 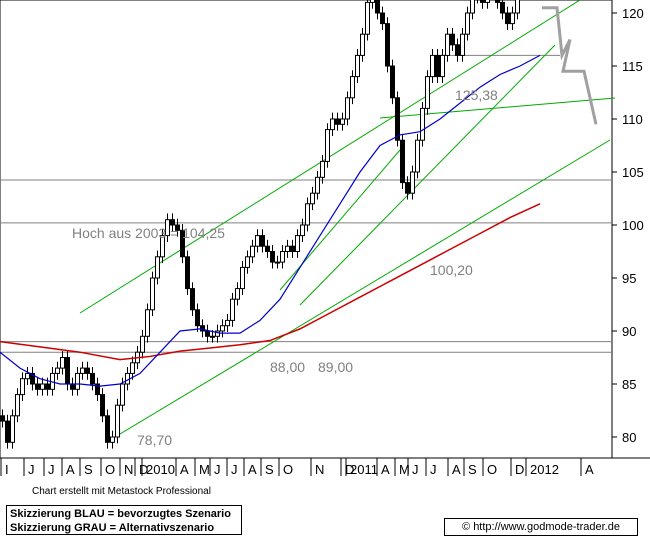 I want to click on legend-grey-scenario: Skizzierung GRAU = Alternativszenario, so click(x=112, y=528).